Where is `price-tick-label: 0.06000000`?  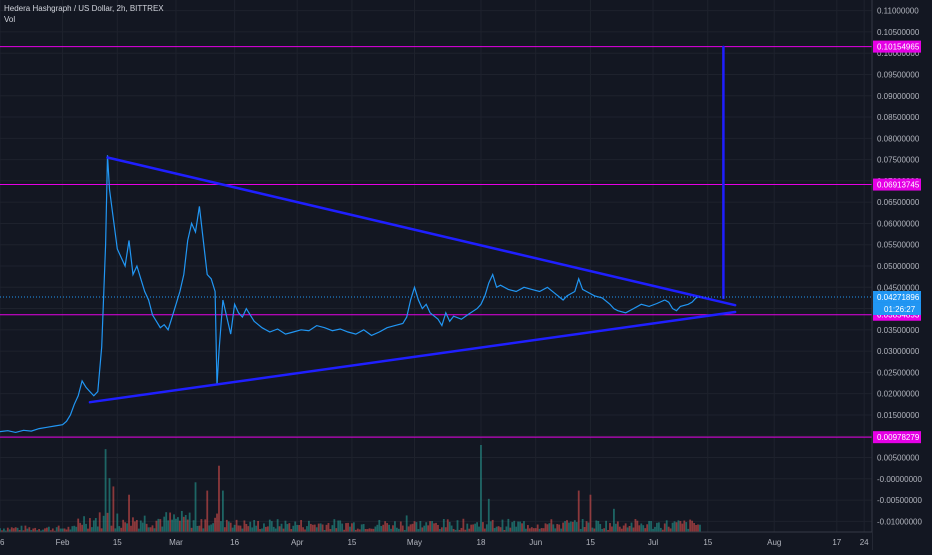 price-tick-label: 0.06000000 is located at coordinates (898, 223).